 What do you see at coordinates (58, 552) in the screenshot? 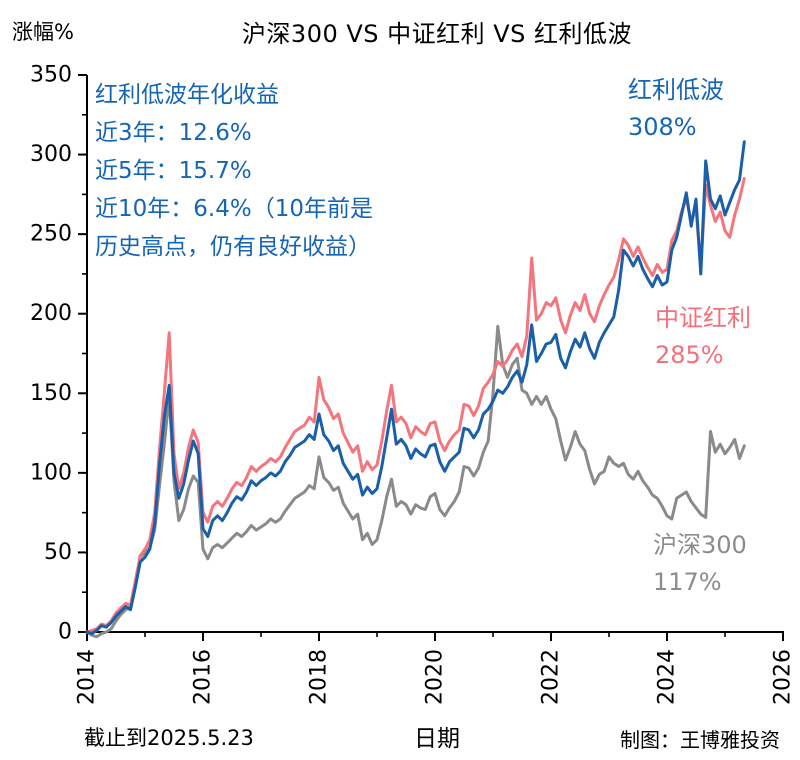
I see `y-tick-label: 50` at bounding box center [58, 552].